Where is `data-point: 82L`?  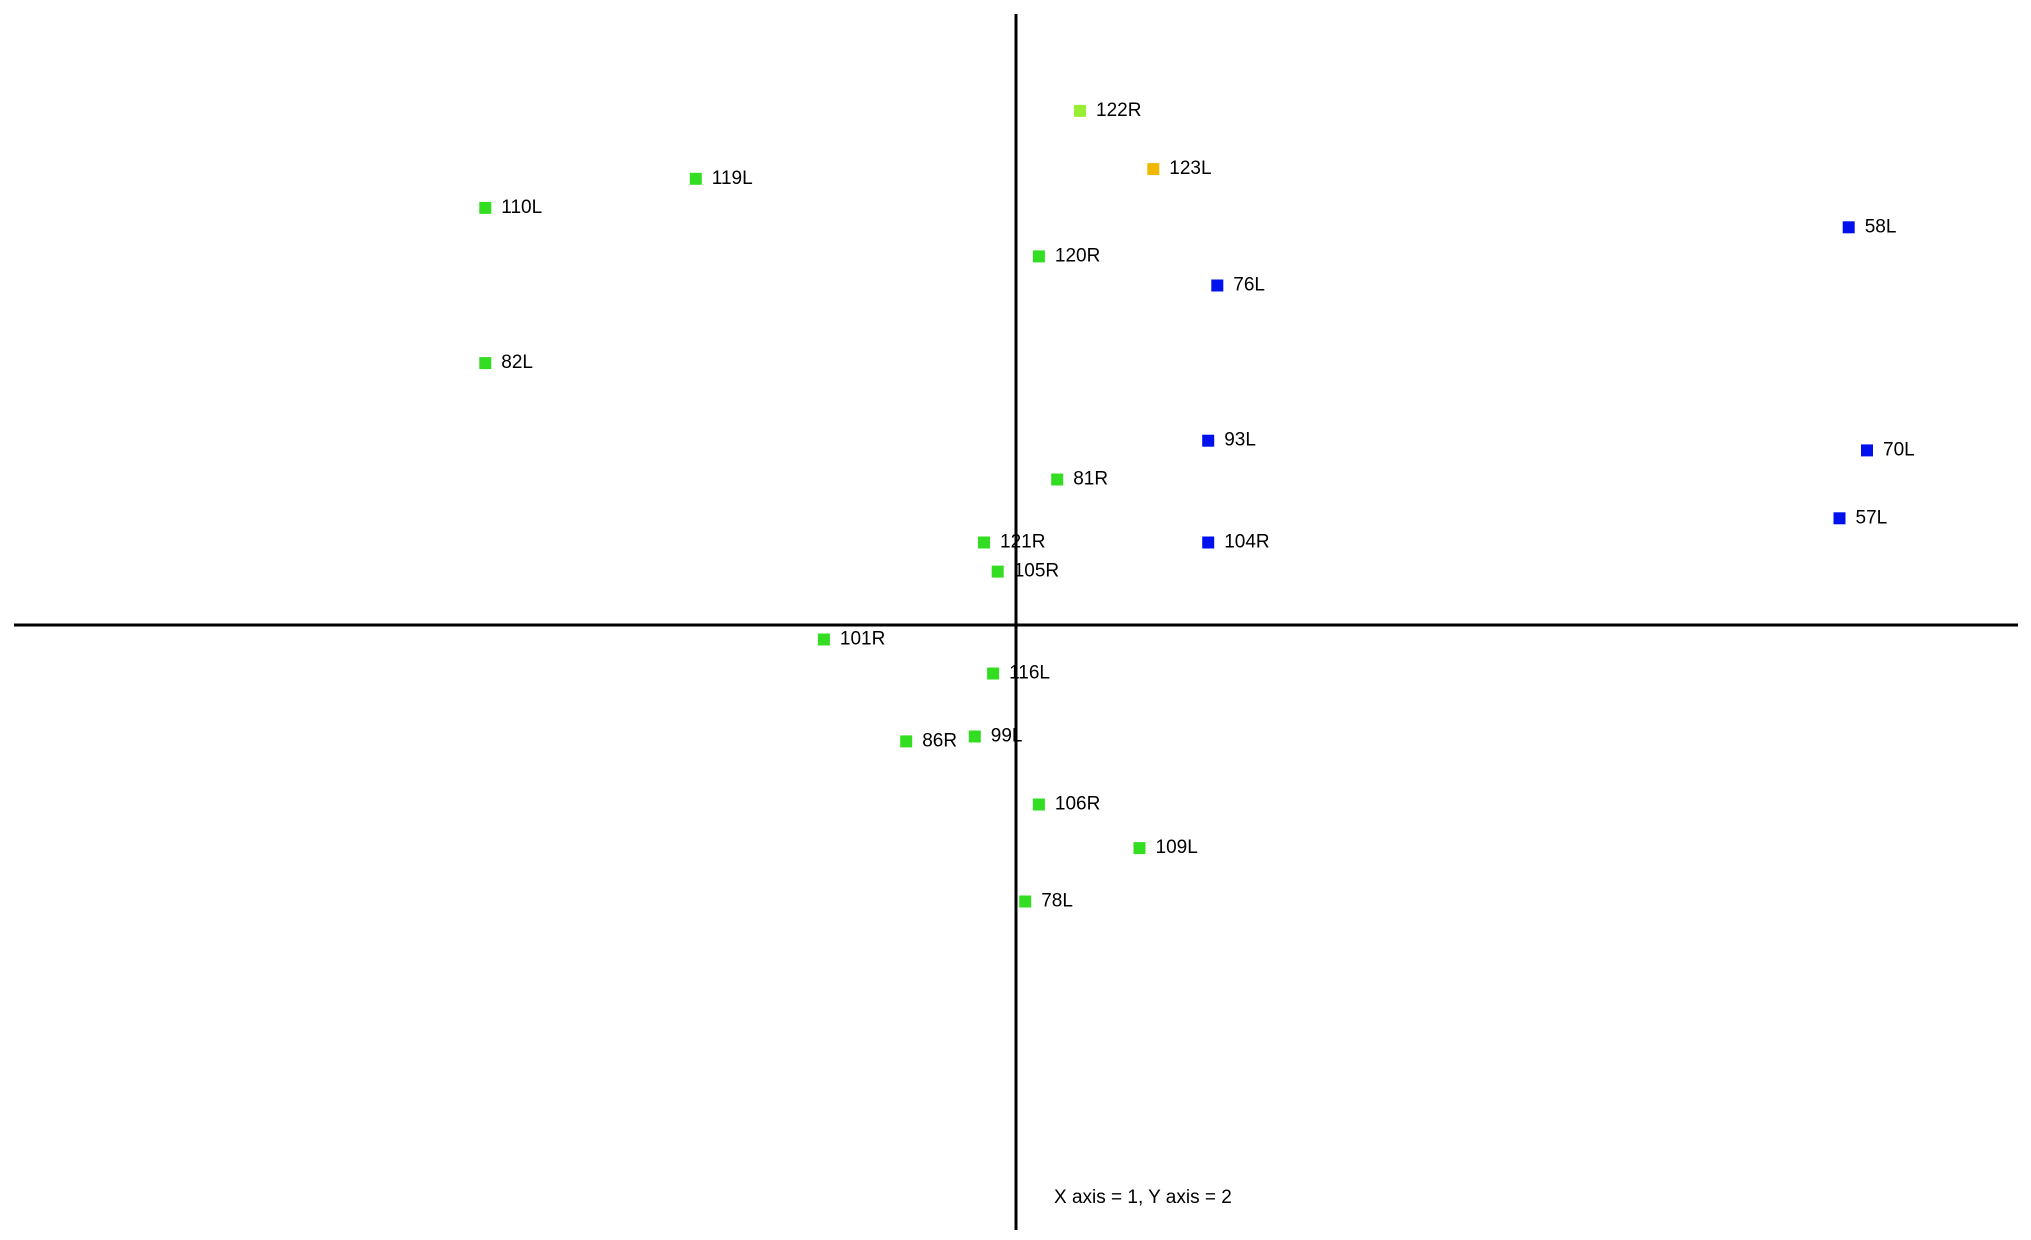 data-point: 82L is located at coordinates (506, 362).